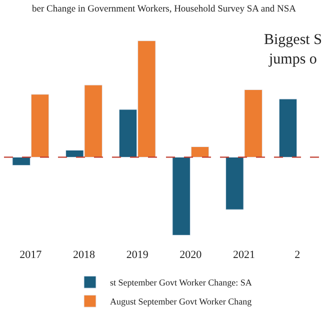 This screenshot has width=328, height=320. I want to click on x-tick-label: 2021, so click(244, 255).